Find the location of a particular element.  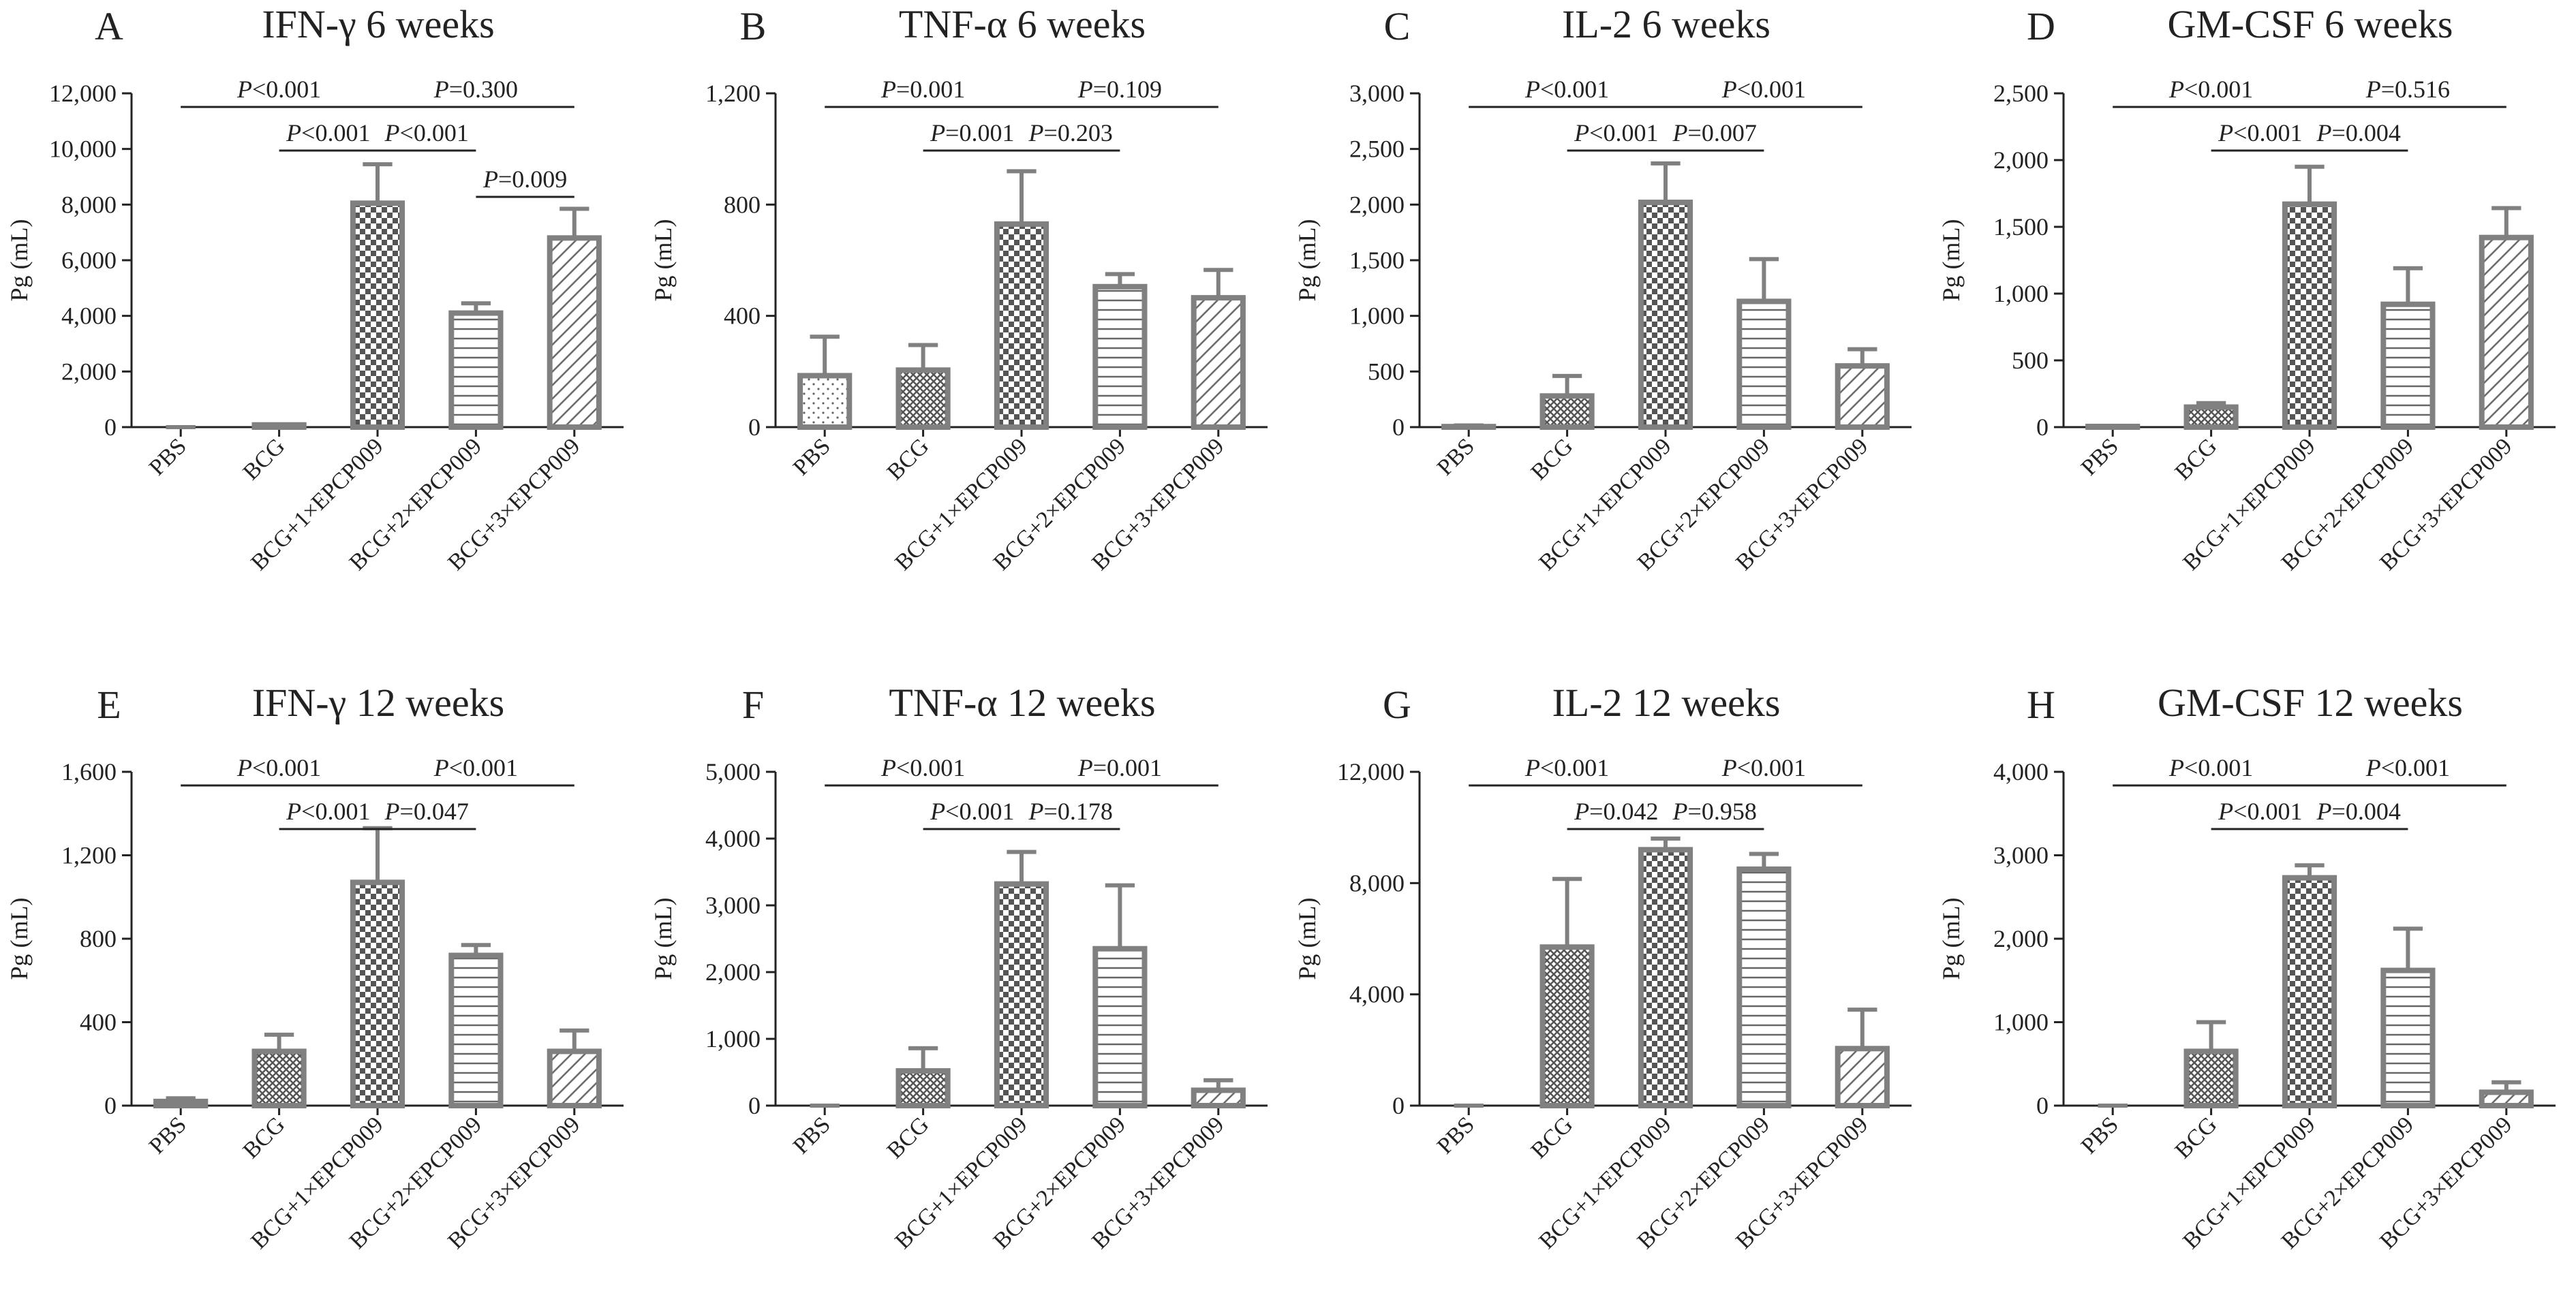

p-value-label: P=0.300 is located at coordinates (476, 90).